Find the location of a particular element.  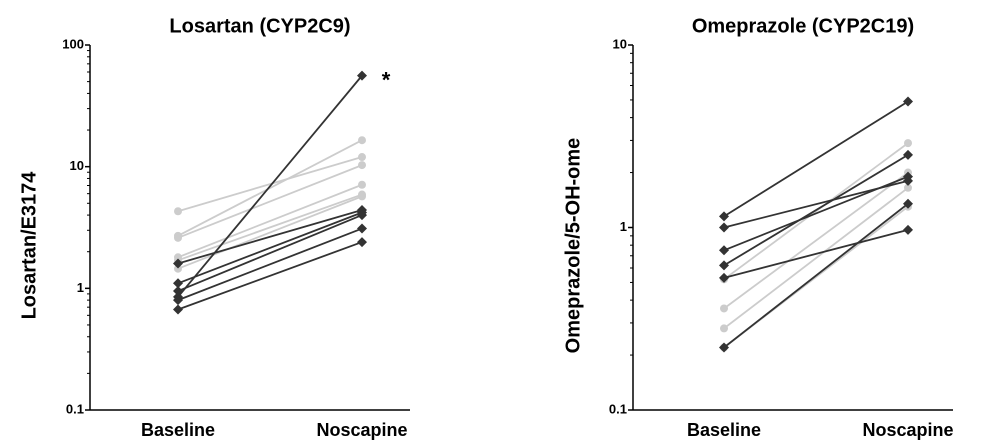

annotation: * is located at coordinates (386, 79).